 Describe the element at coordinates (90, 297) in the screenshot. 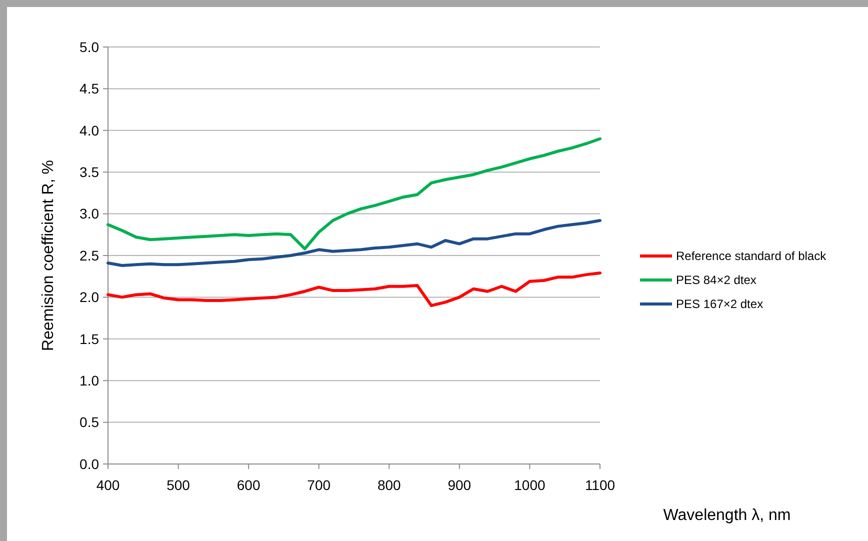

I see `y-tick-label: 2.0` at that location.